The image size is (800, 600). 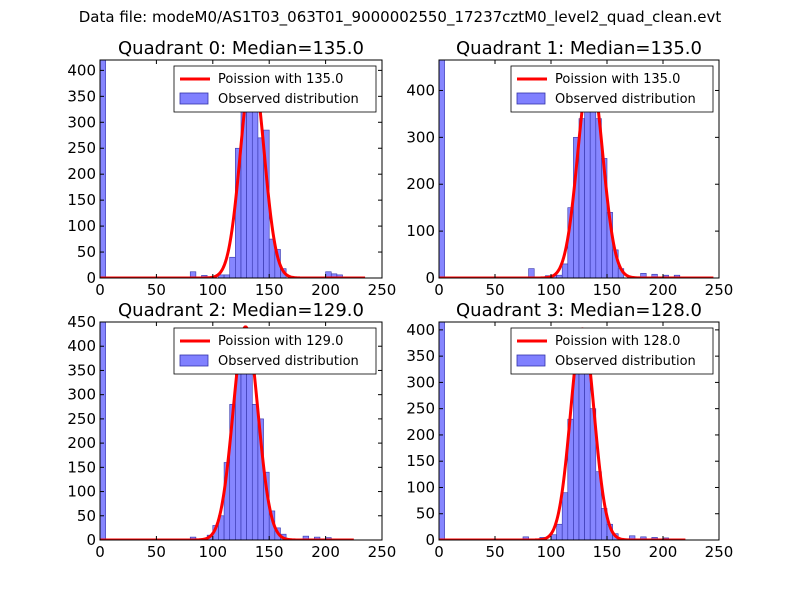 What do you see at coordinates (288, 361) in the screenshot?
I see `legend-entry-observed: Observed distribution` at bounding box center [288, 361].